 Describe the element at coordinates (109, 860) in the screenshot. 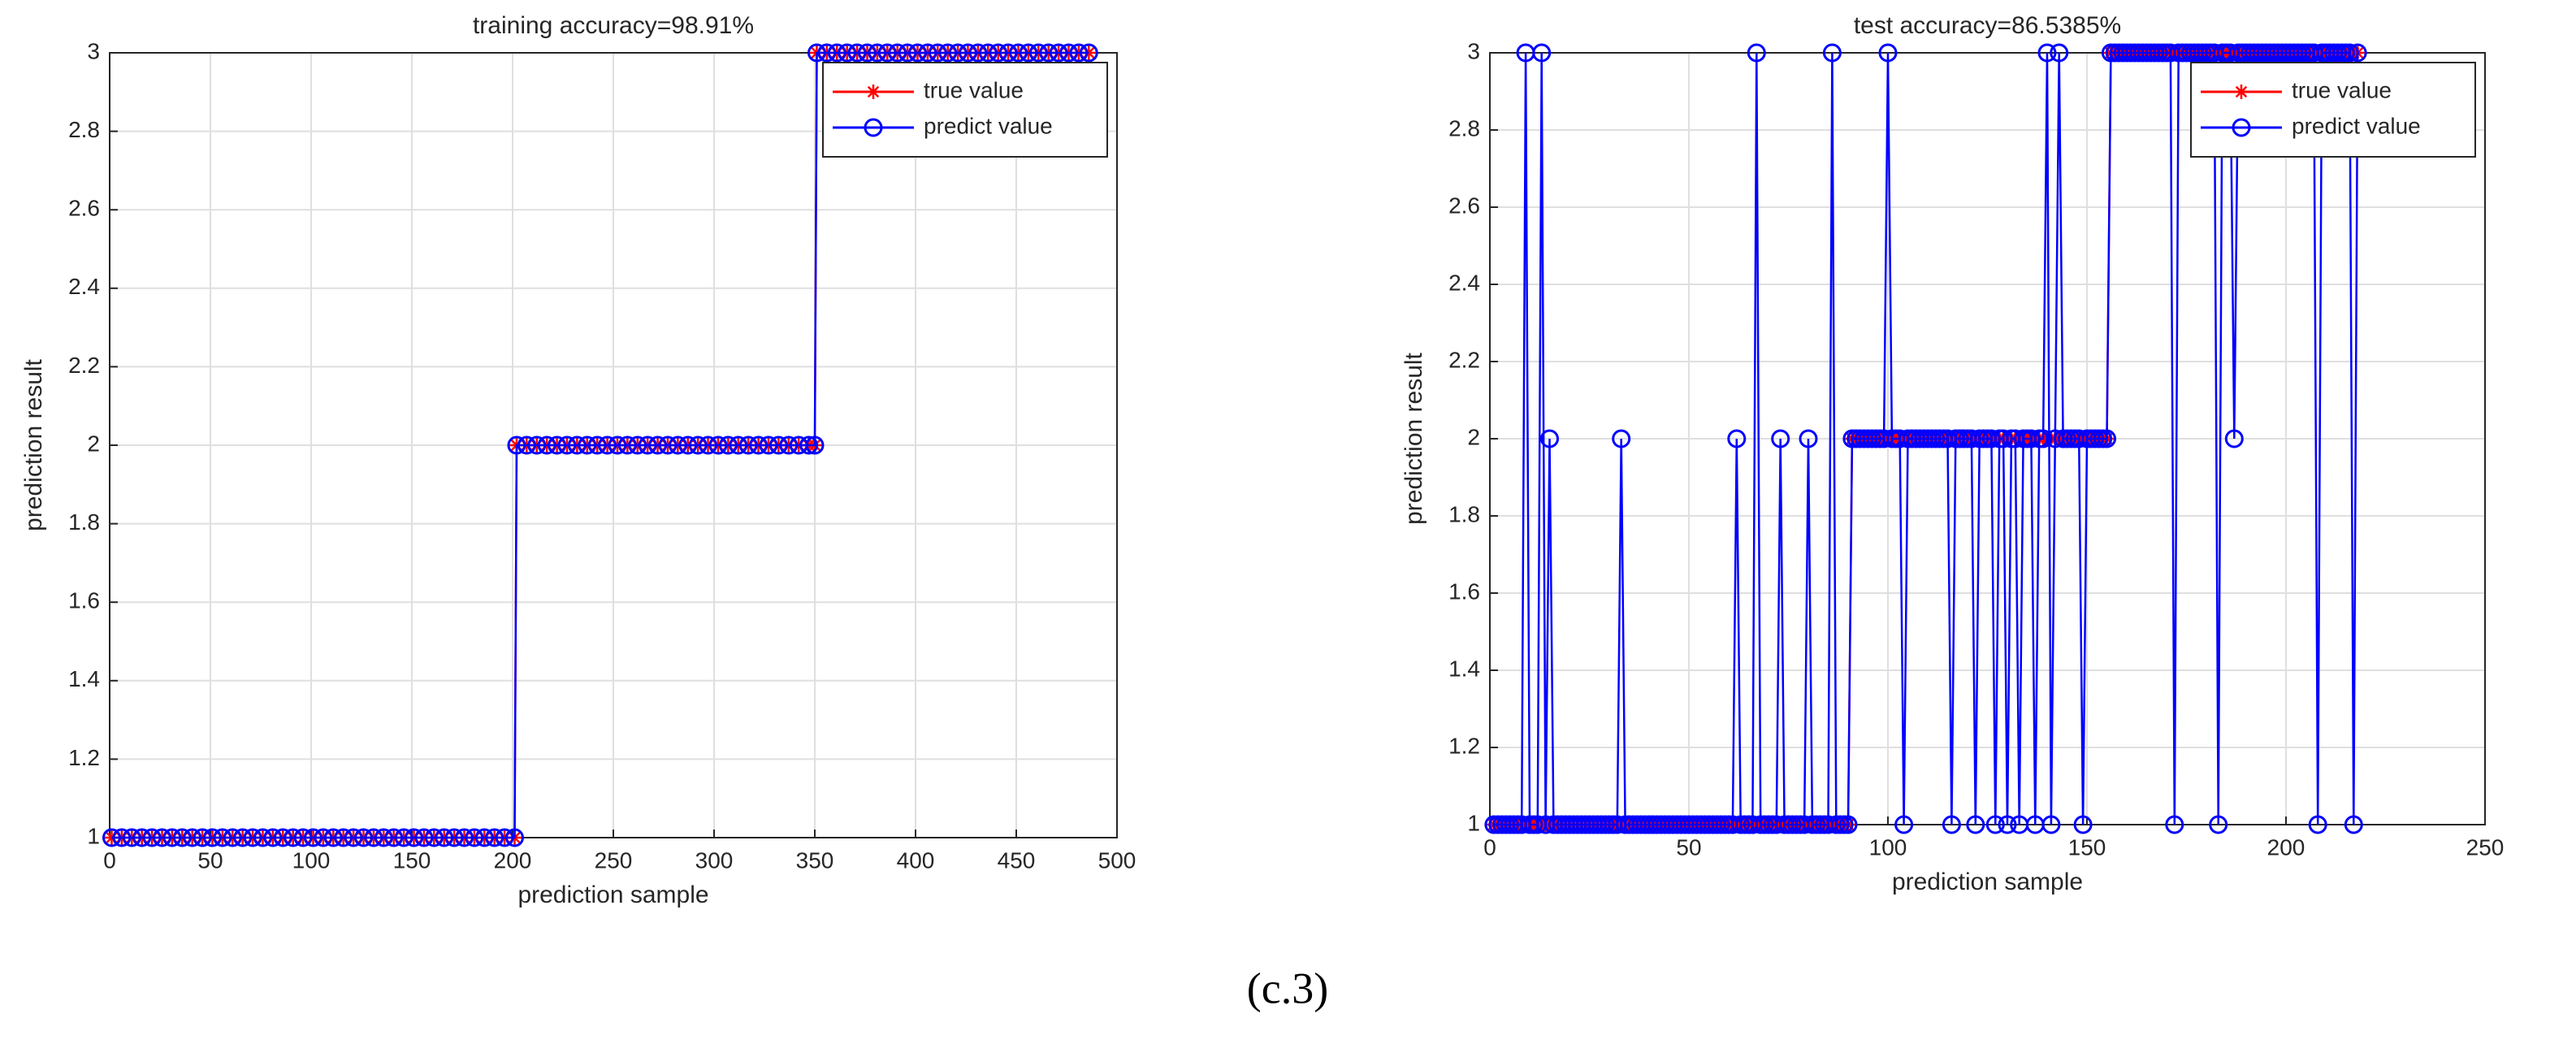

I see `x-tick-label: 0` at that location.